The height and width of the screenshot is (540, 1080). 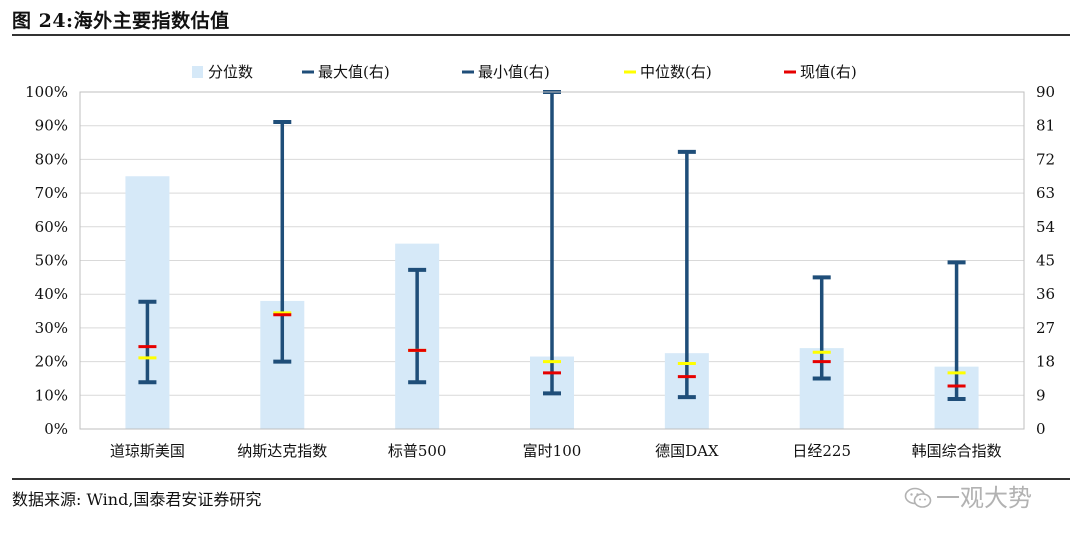 I want to click on title-rule, so click(x=541, y=35).